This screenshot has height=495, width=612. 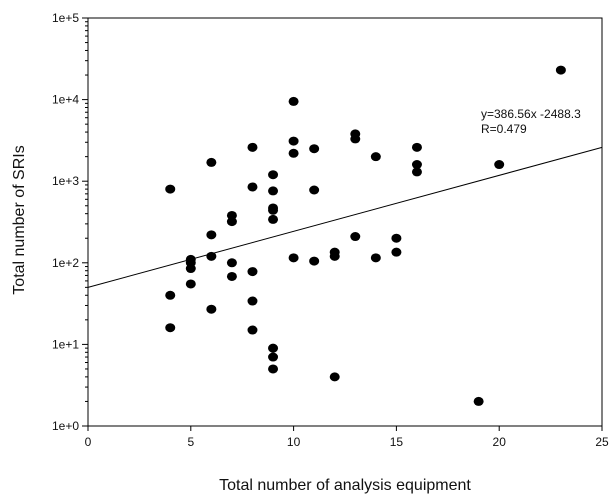 What do you see at coordinates (65, 344) in the screenshot?
I see `y-tick-label: 1e+1` at bounding box center [65, 344].